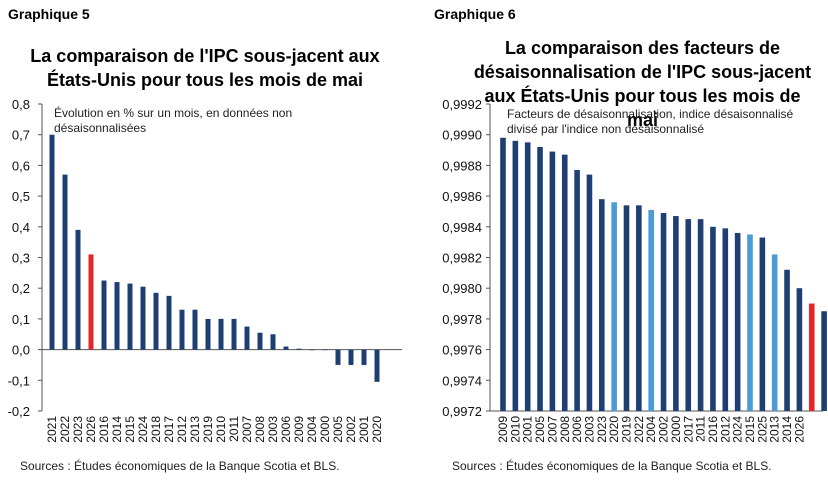 The image size is (828, 483). Describe the element at coordinates (19, 380) in the screenshot. I see `y-tick-label: -0,1` at that location.